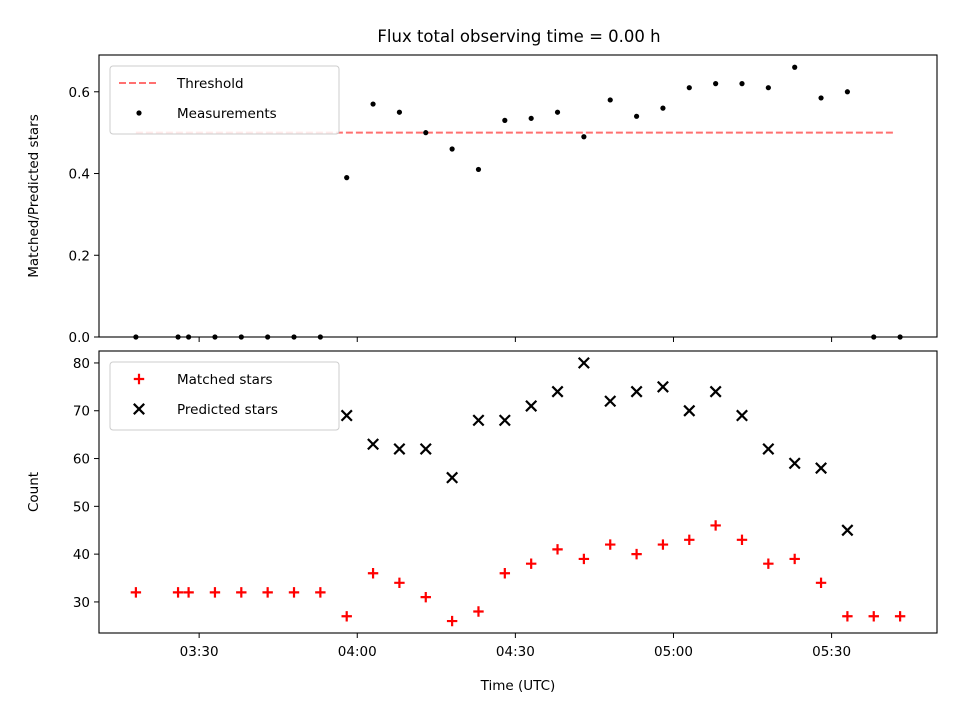 The image size is (960, 720). I want to click on legend-matched-stars-swatch, so click(139, 379).